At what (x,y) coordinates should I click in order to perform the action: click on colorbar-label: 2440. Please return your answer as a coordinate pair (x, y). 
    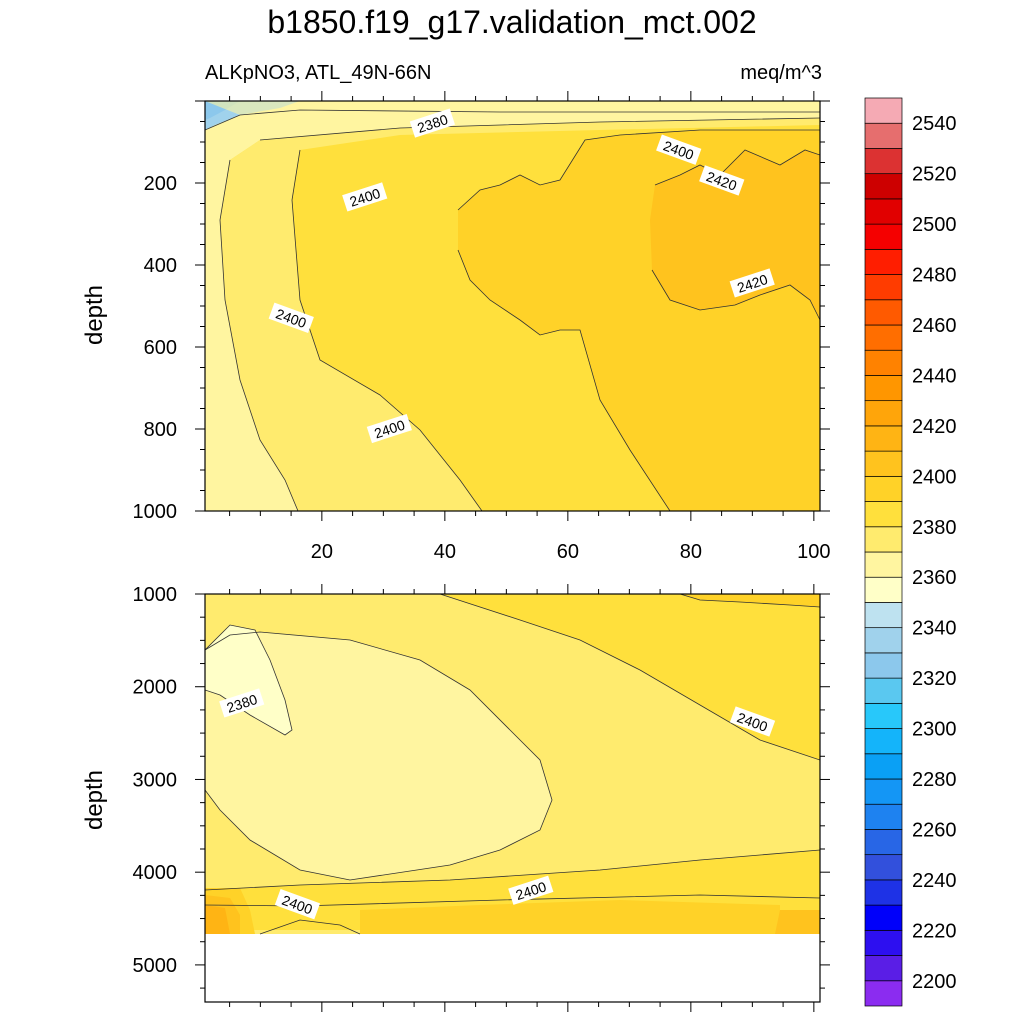
    Looking at the image, I should click on (934, 376).